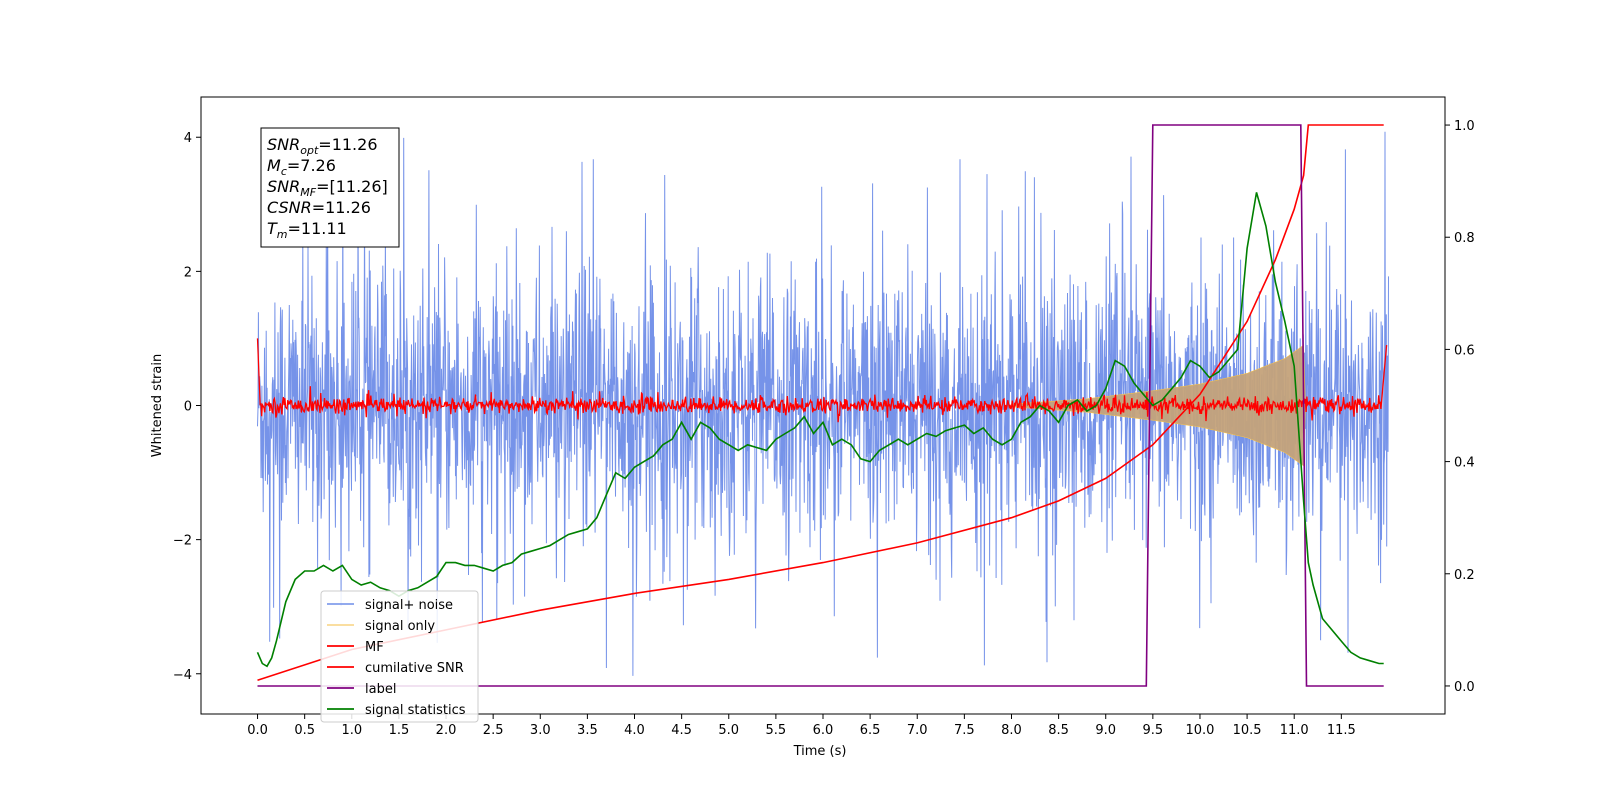 The image size is (1600, 800). I want to click on x-tick-label: 4.5, so click(681, 730).